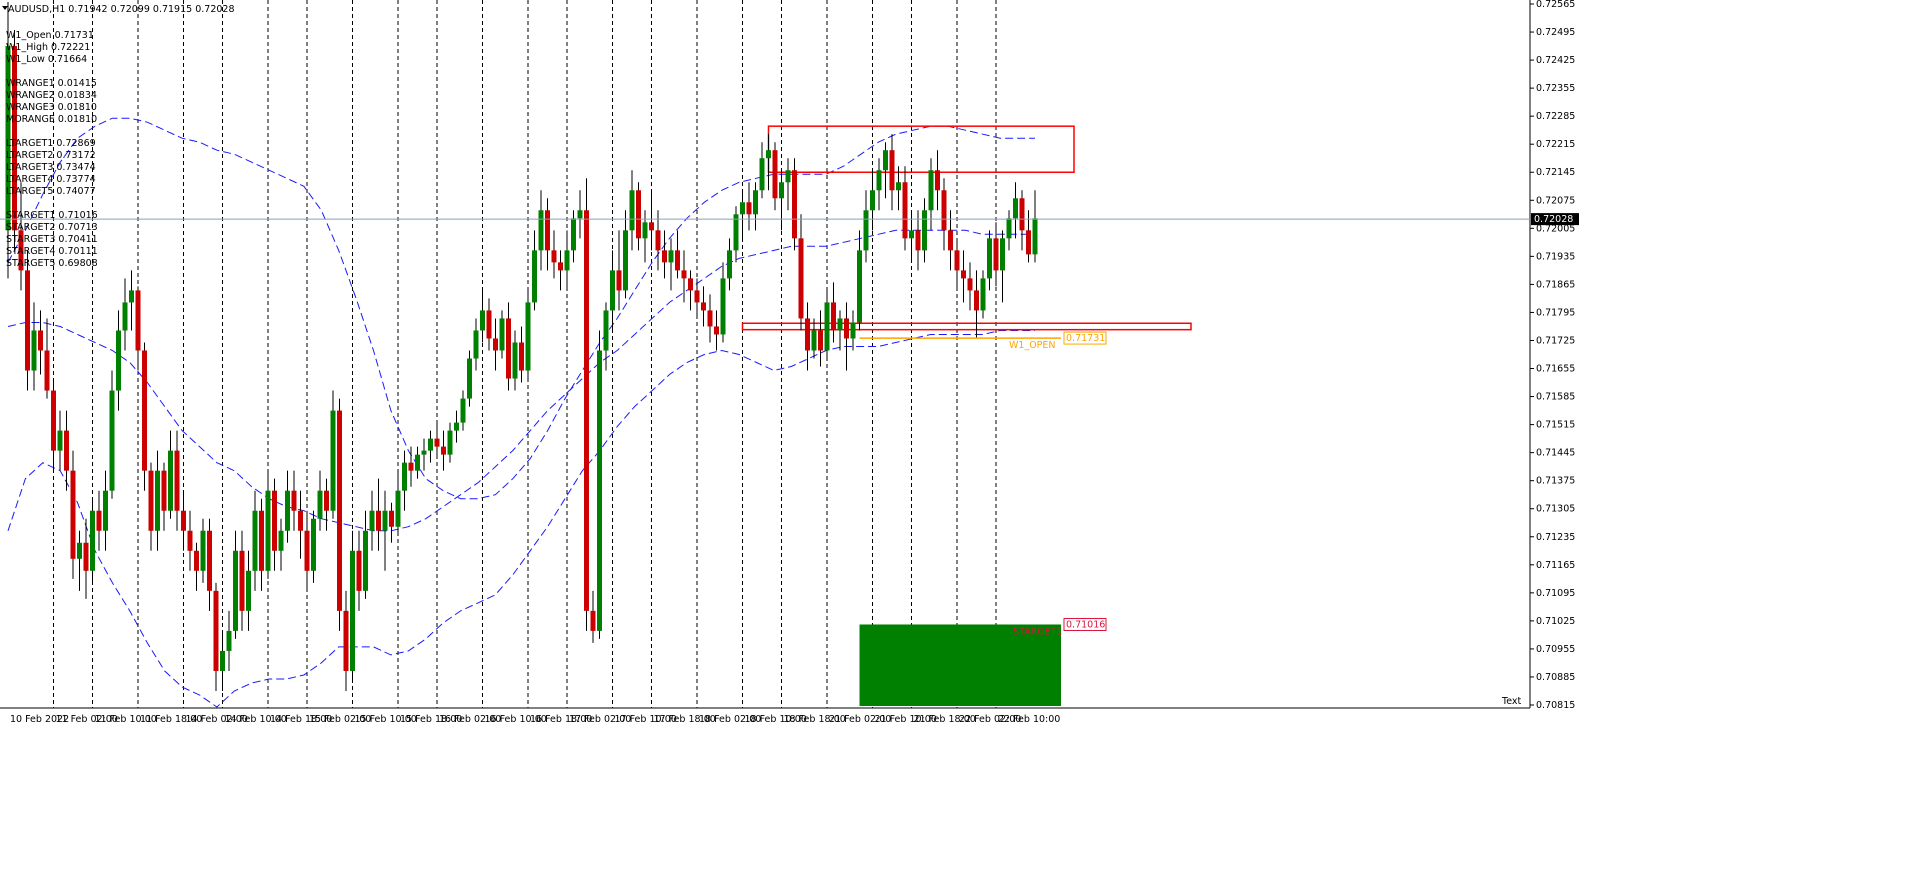  What do you see at coordinates (776, 719) in the screenshot?
I see `x-tick-label: 18 Feb 10:00` at bounding box center [776, 719].